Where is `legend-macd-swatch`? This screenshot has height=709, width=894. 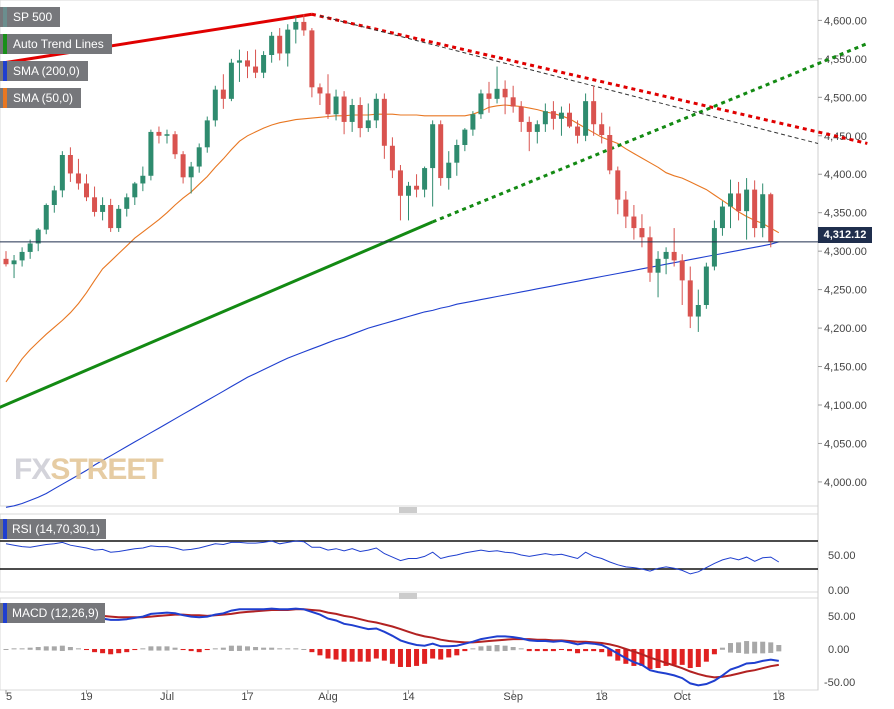
legend-macd-swatch is located at coordinates (5, 613).